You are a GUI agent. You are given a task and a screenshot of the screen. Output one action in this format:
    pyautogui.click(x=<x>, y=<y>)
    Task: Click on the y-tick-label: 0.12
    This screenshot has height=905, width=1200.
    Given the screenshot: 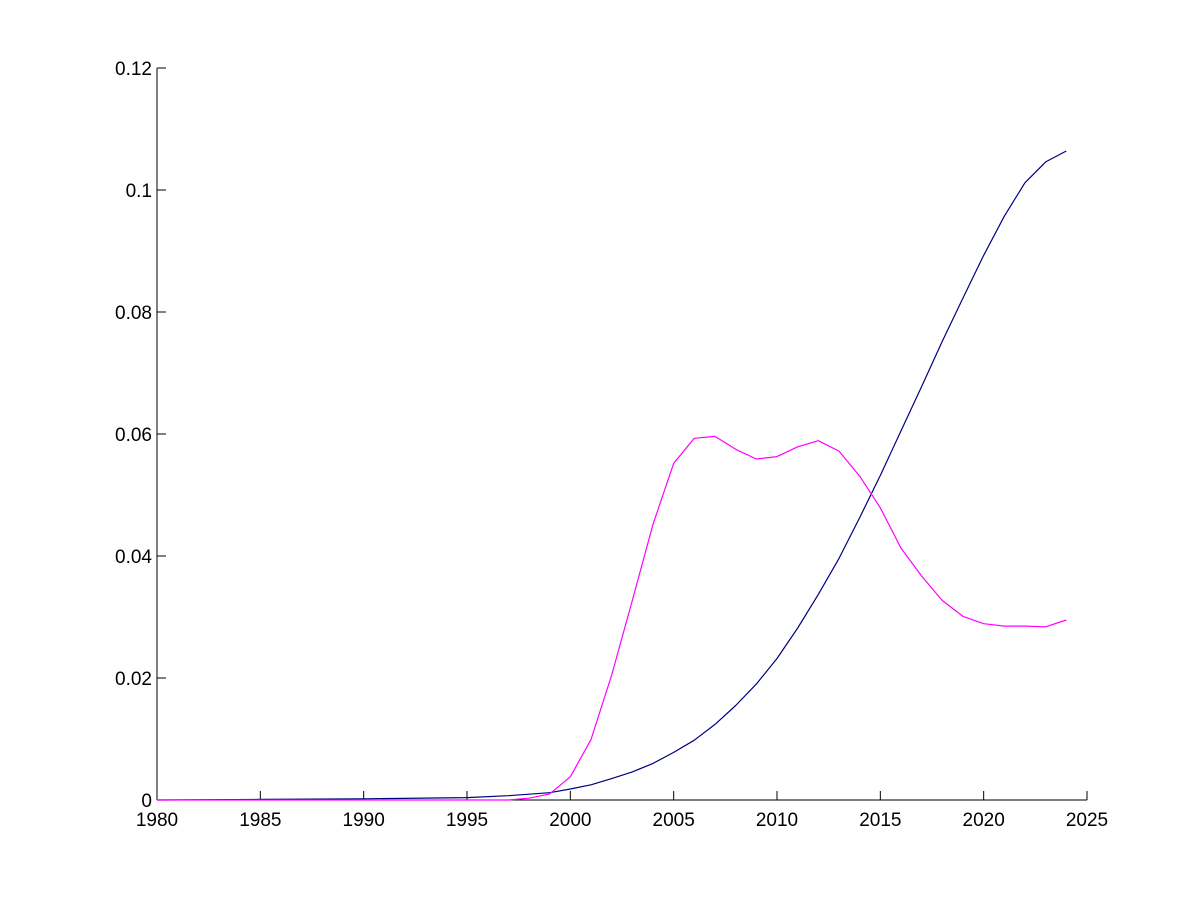 What is the action you would take?
    pyautogui.click(x=133, y=69)
    